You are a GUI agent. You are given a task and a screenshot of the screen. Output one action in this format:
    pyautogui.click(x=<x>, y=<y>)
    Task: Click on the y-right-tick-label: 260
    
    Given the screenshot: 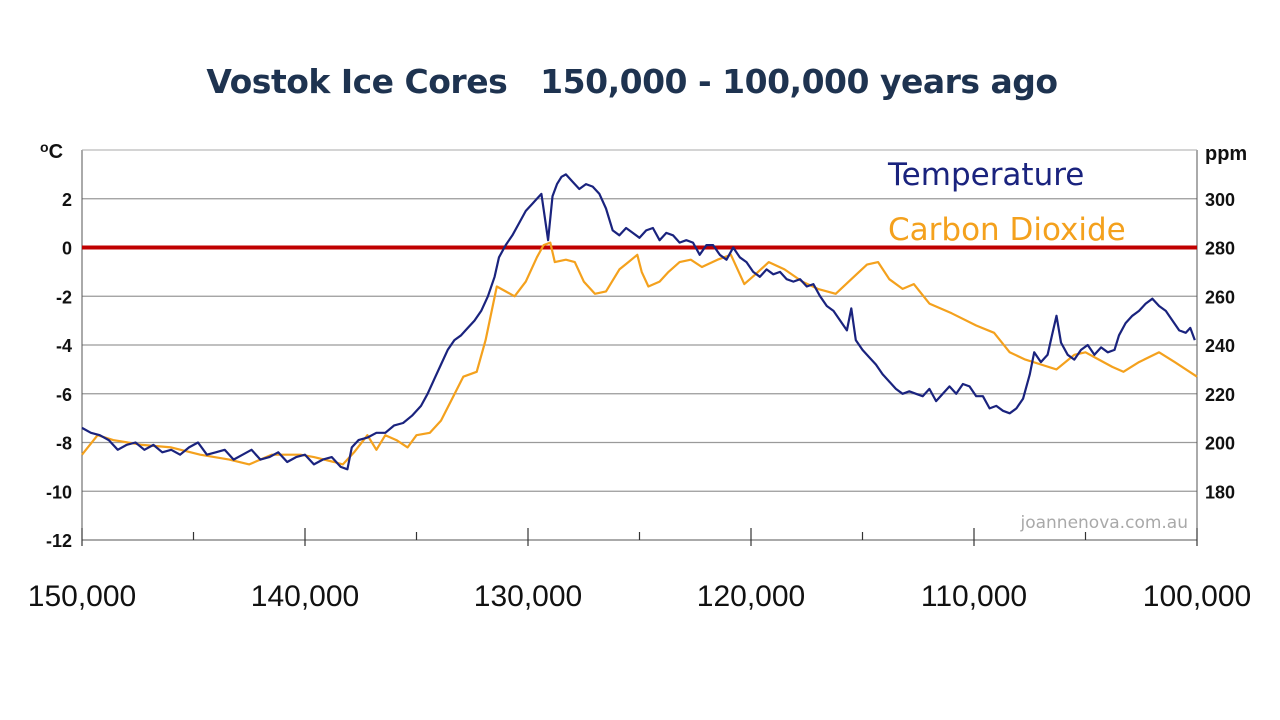 What is the action you would take?
    pyautogui.click(x=1220, y=297)
    